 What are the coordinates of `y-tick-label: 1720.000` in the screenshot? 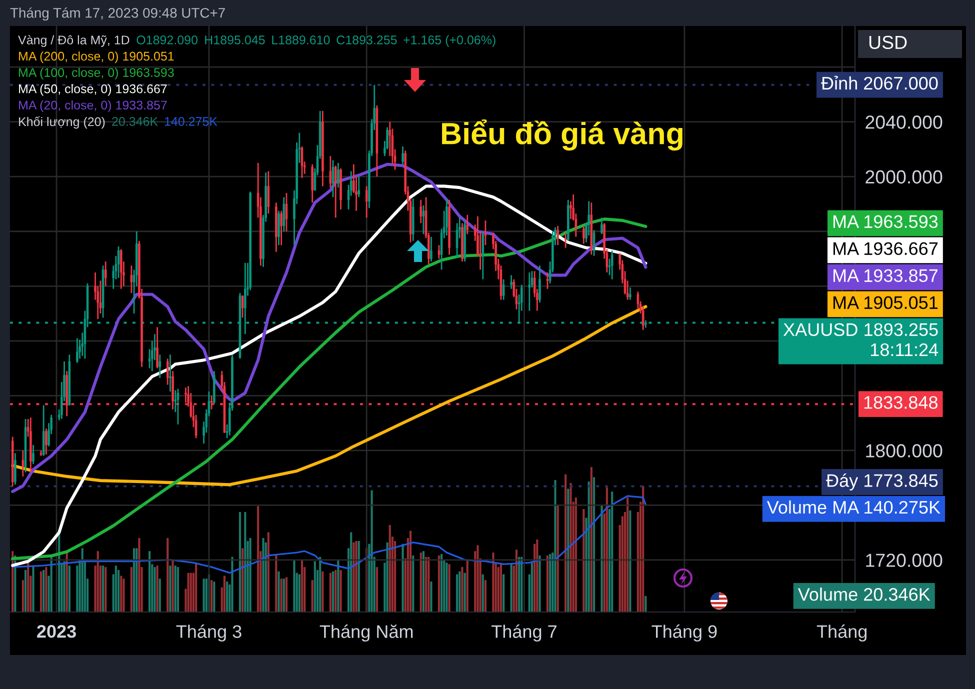 It's located at (904, 560).